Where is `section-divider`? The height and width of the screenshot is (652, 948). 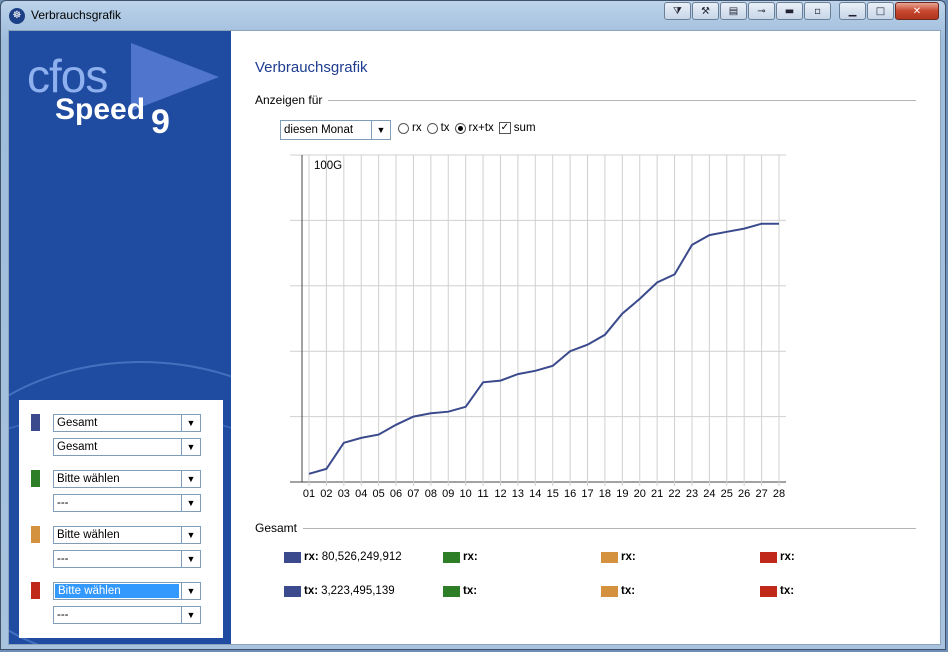
section-divider is located at coordinates (585, 528).